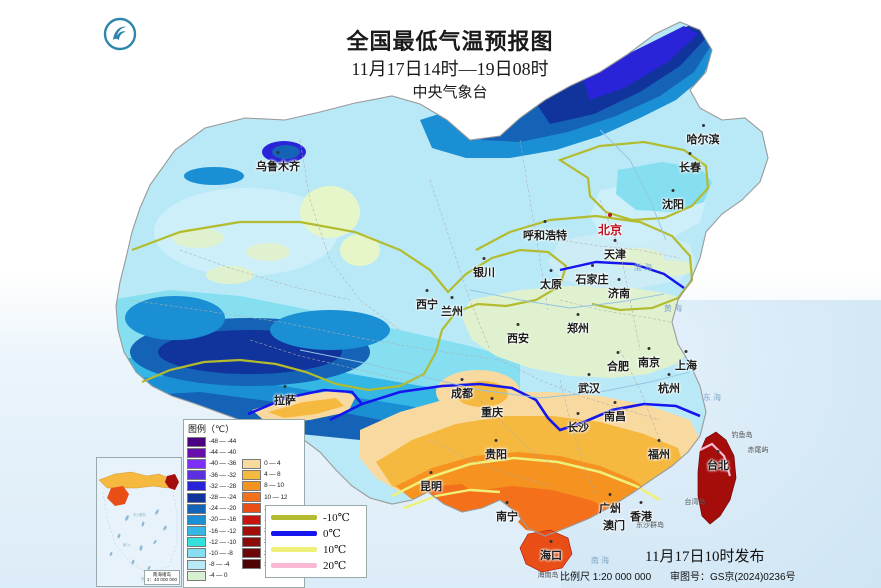 The width and height of the screenshot is (881, 588). I want to click on city-label: 台北, so click(718, 461).